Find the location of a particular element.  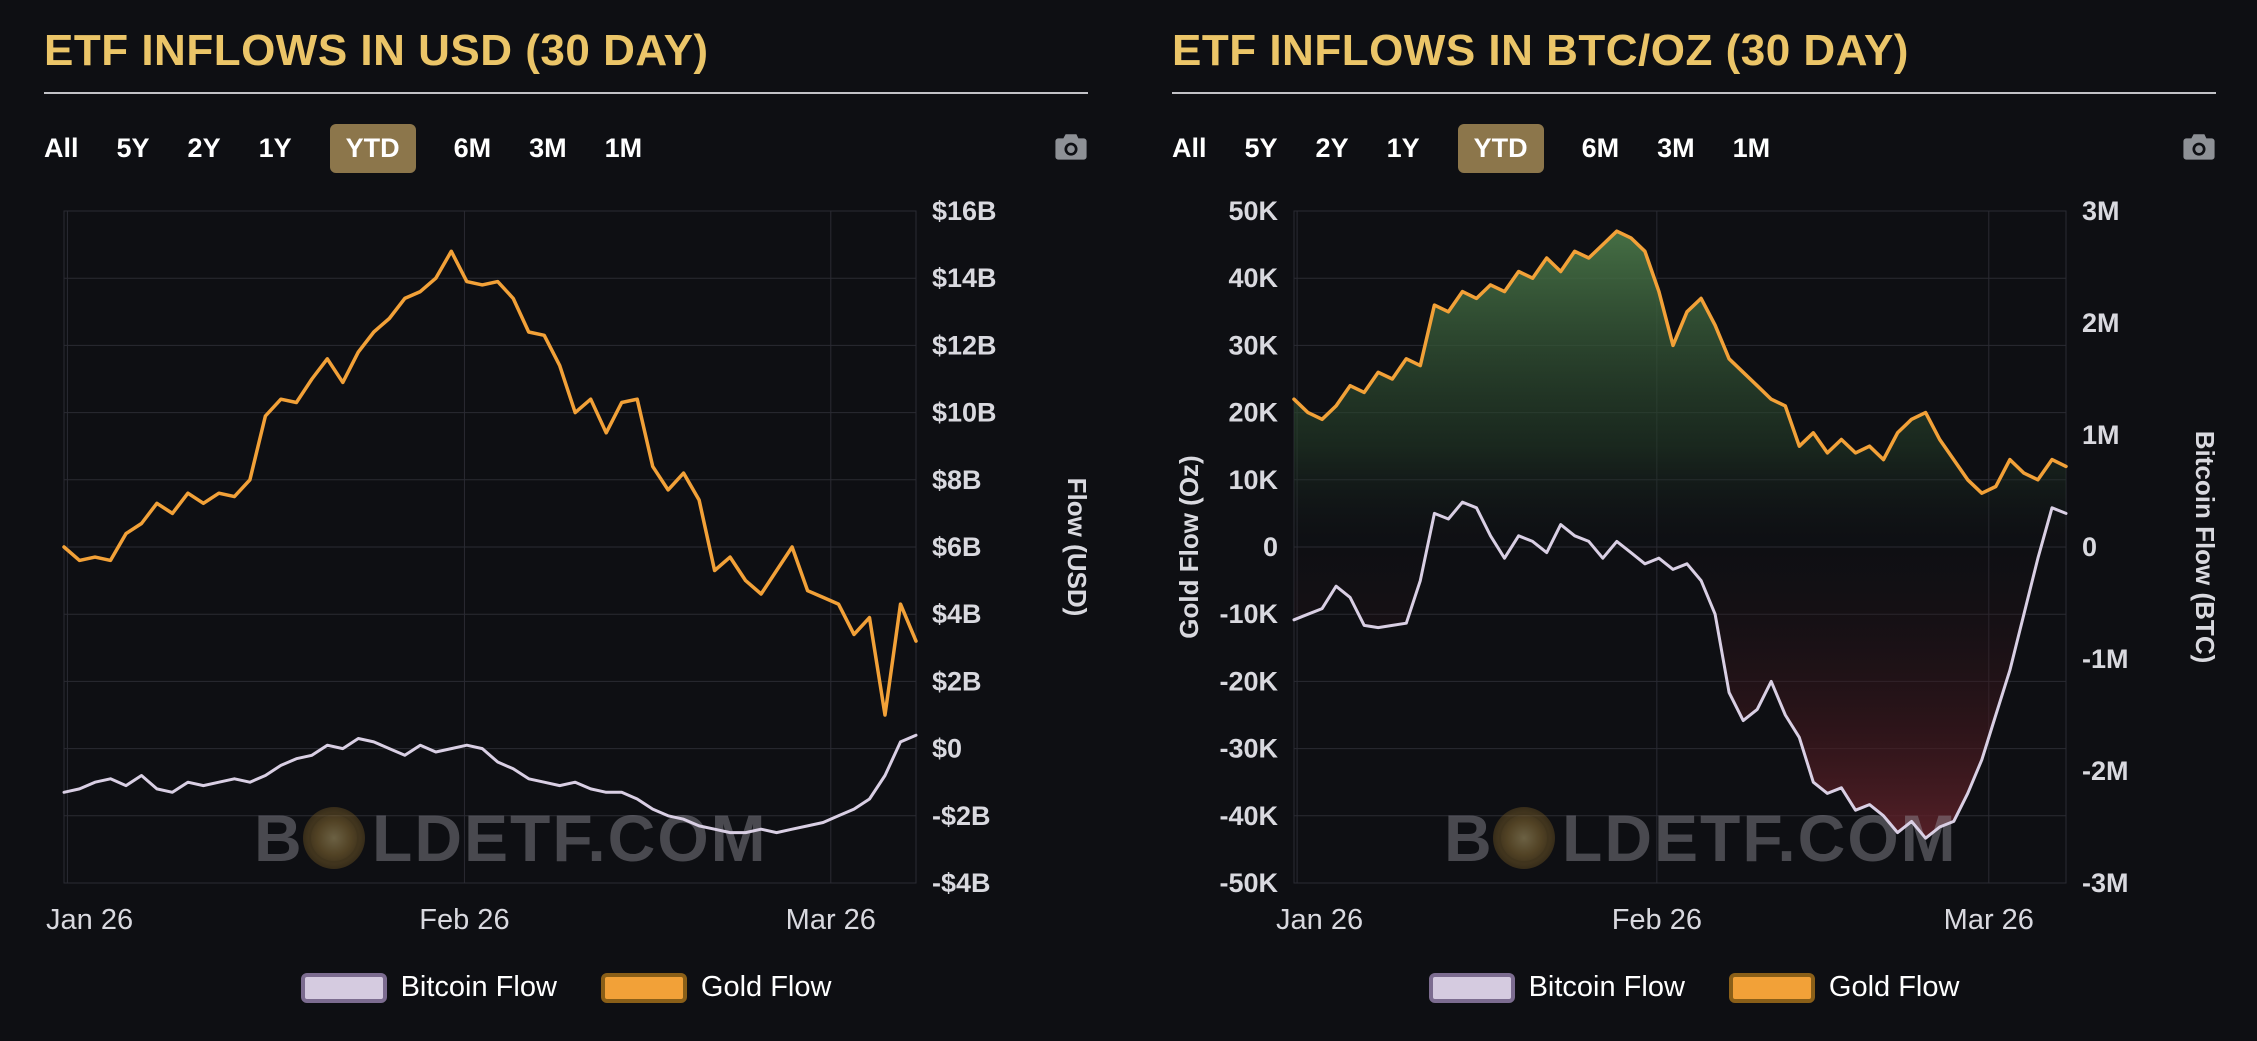

gold-flow-area is located at coordinates (1680, 389).